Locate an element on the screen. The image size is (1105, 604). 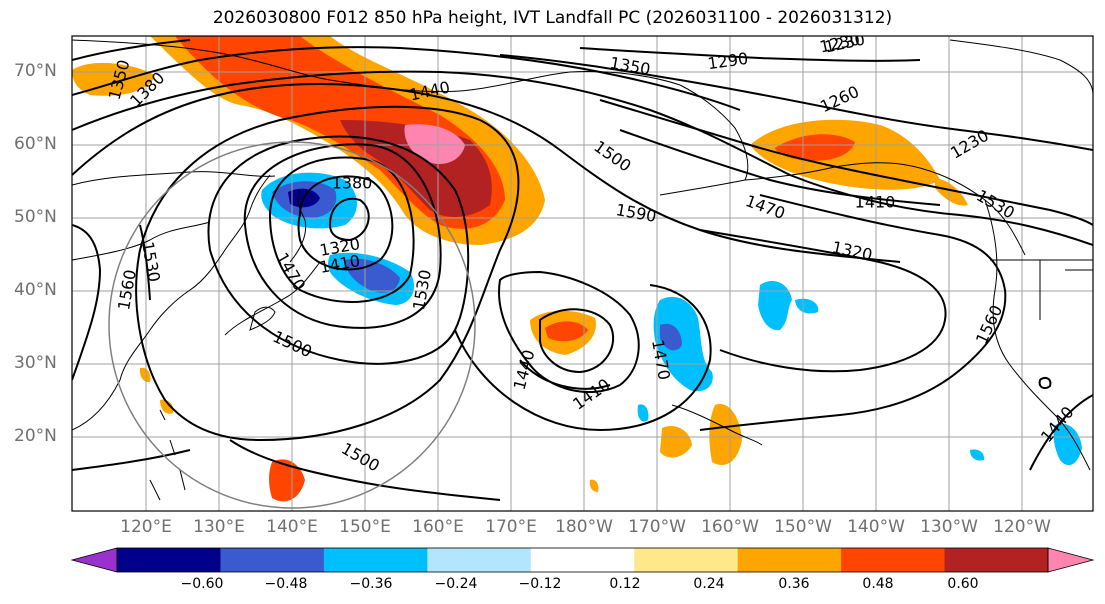
colorbar-tick-label: −0.36 is located at coordinates (371, 584).